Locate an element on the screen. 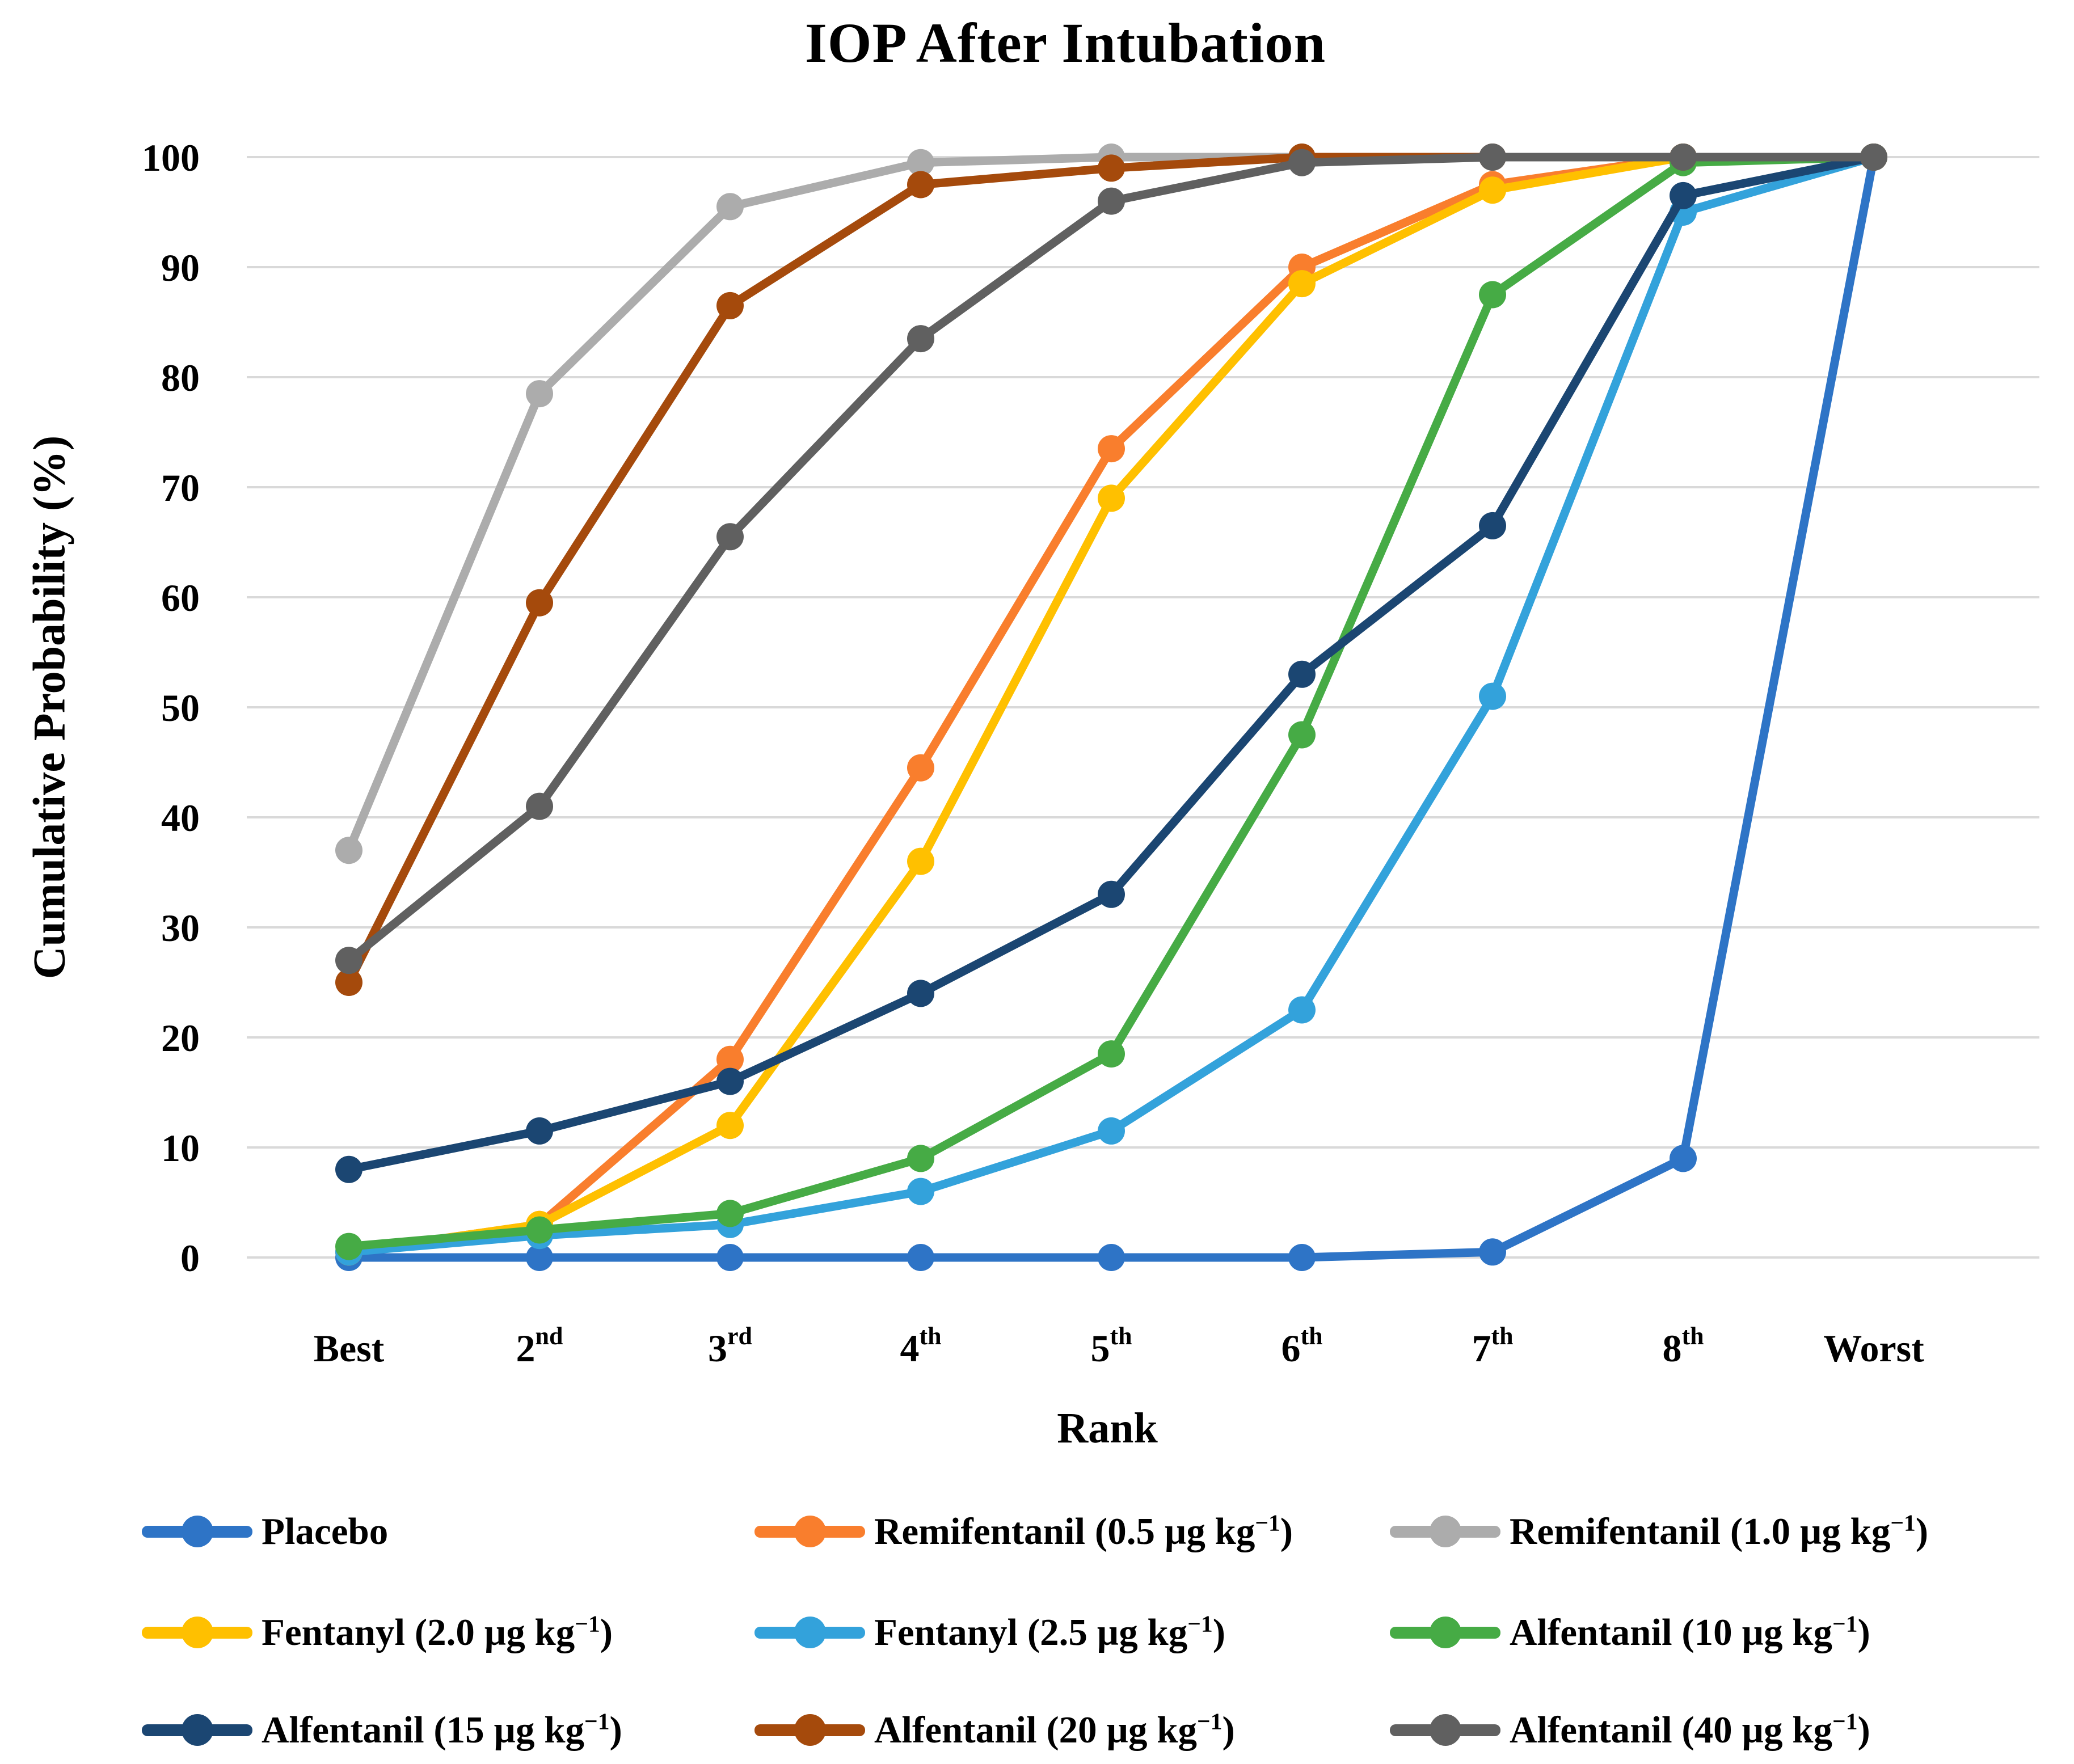 Image resolution: width=2074 pixels, height=1764 pixels. x-tick-label-7th: 7th is located at coordinates (1493, 1346).